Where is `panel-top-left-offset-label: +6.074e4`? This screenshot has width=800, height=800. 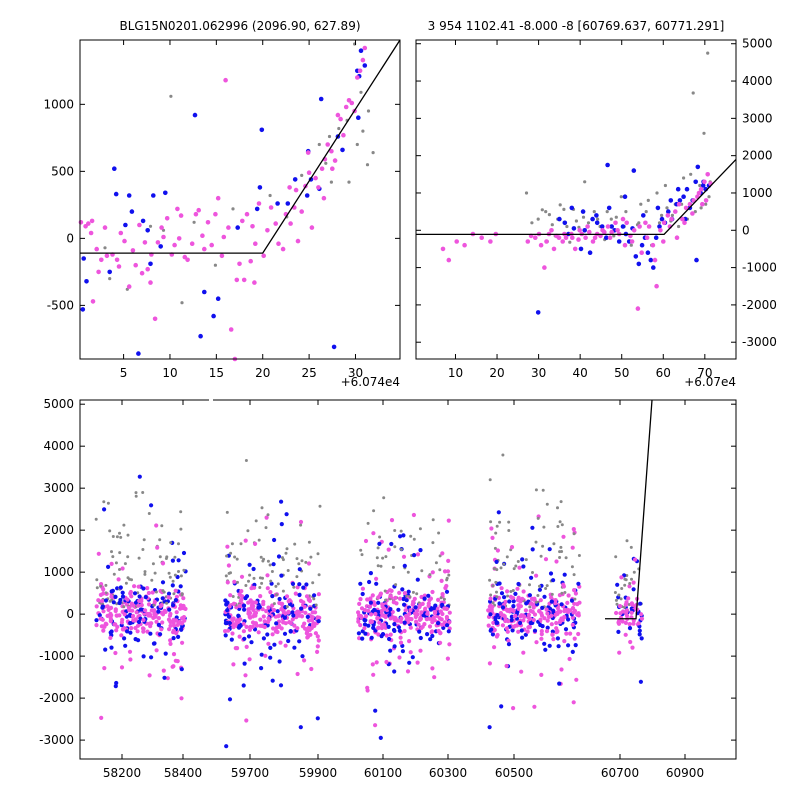
panel-top-left-offset-label: +6.074e4 is located at coordinates (370, 382).